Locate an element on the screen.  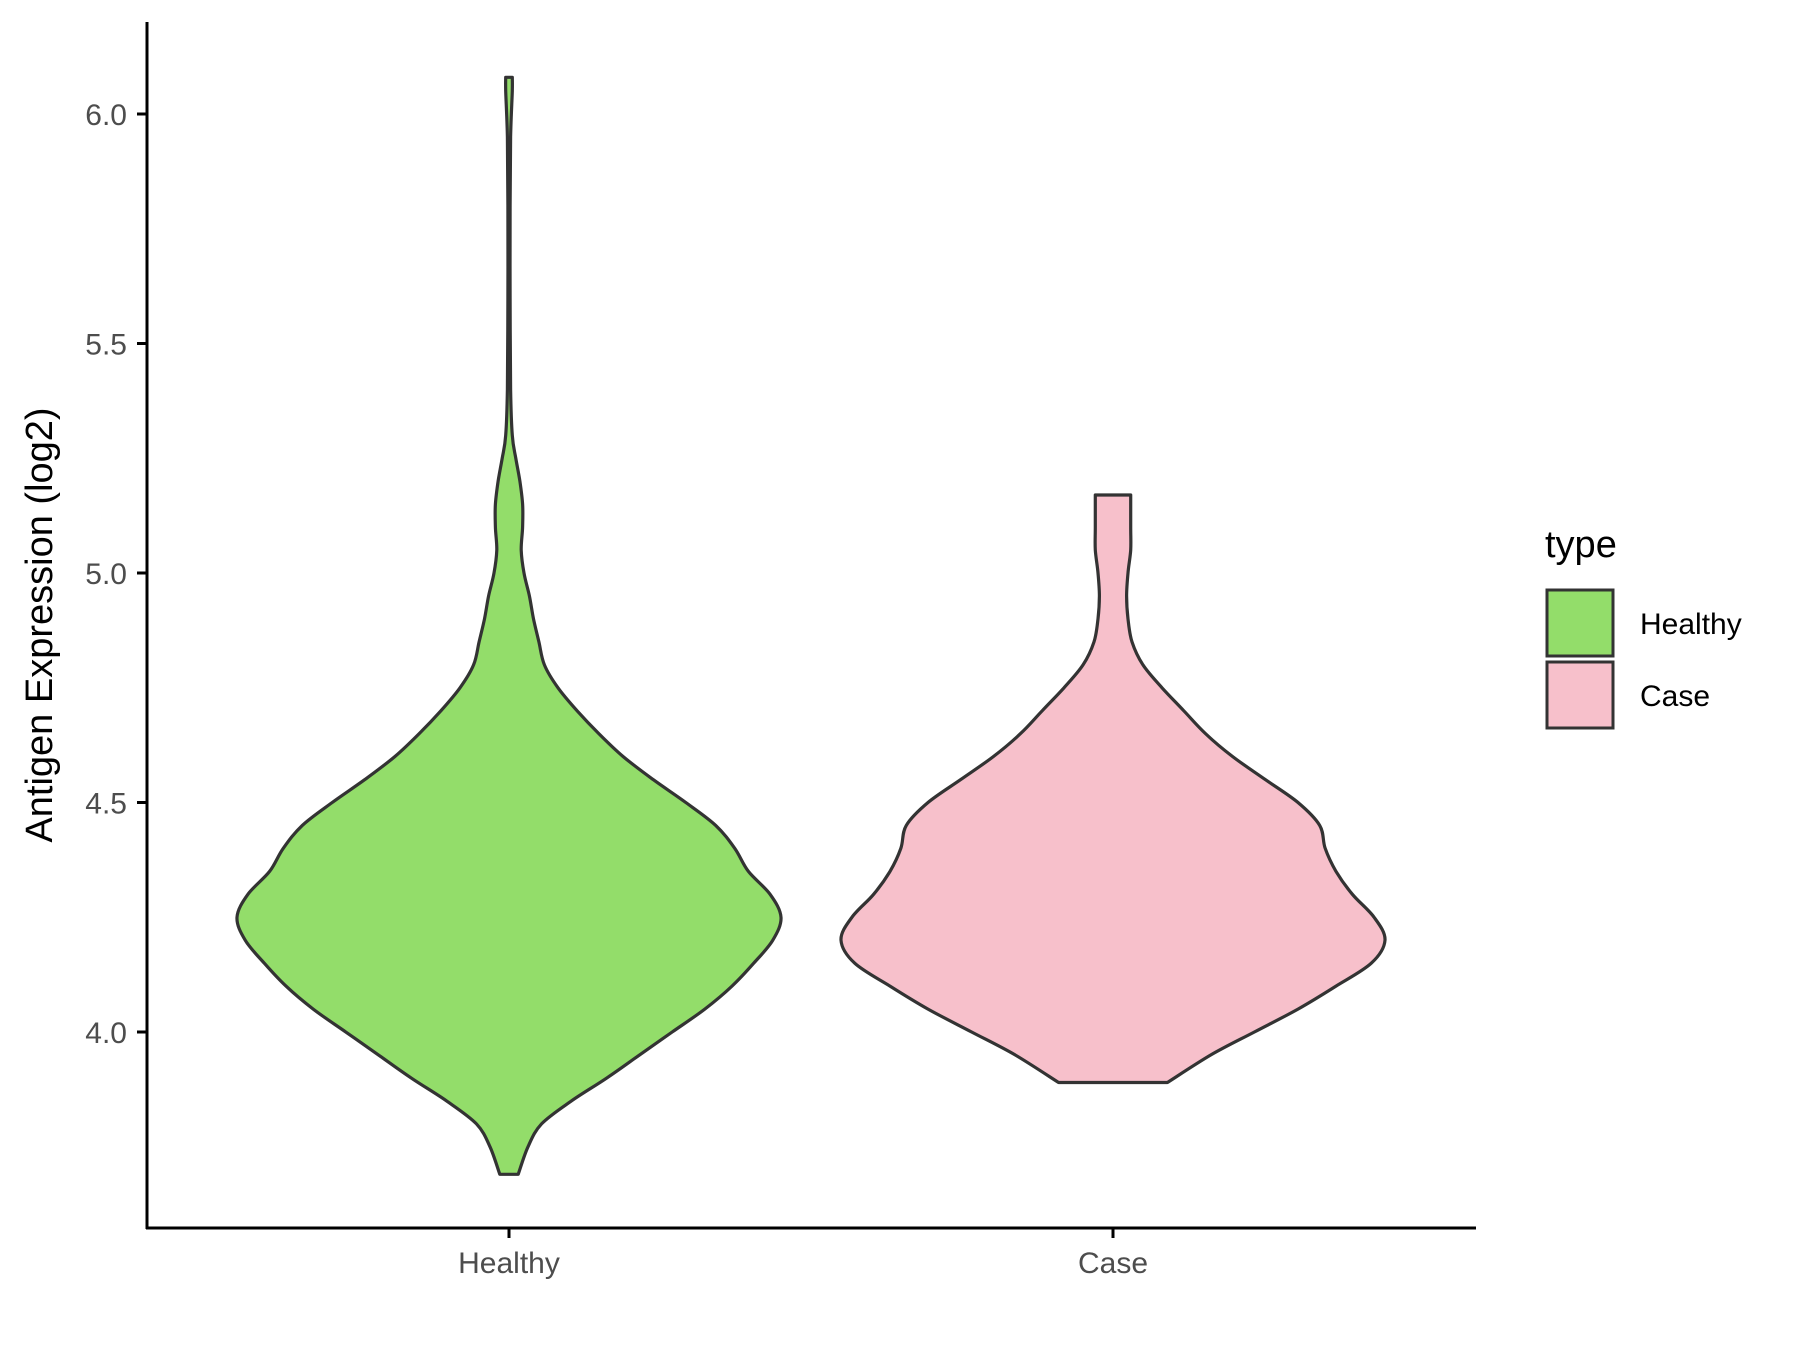
legend: type Healthy Case is located at coordinates (1643, 627).